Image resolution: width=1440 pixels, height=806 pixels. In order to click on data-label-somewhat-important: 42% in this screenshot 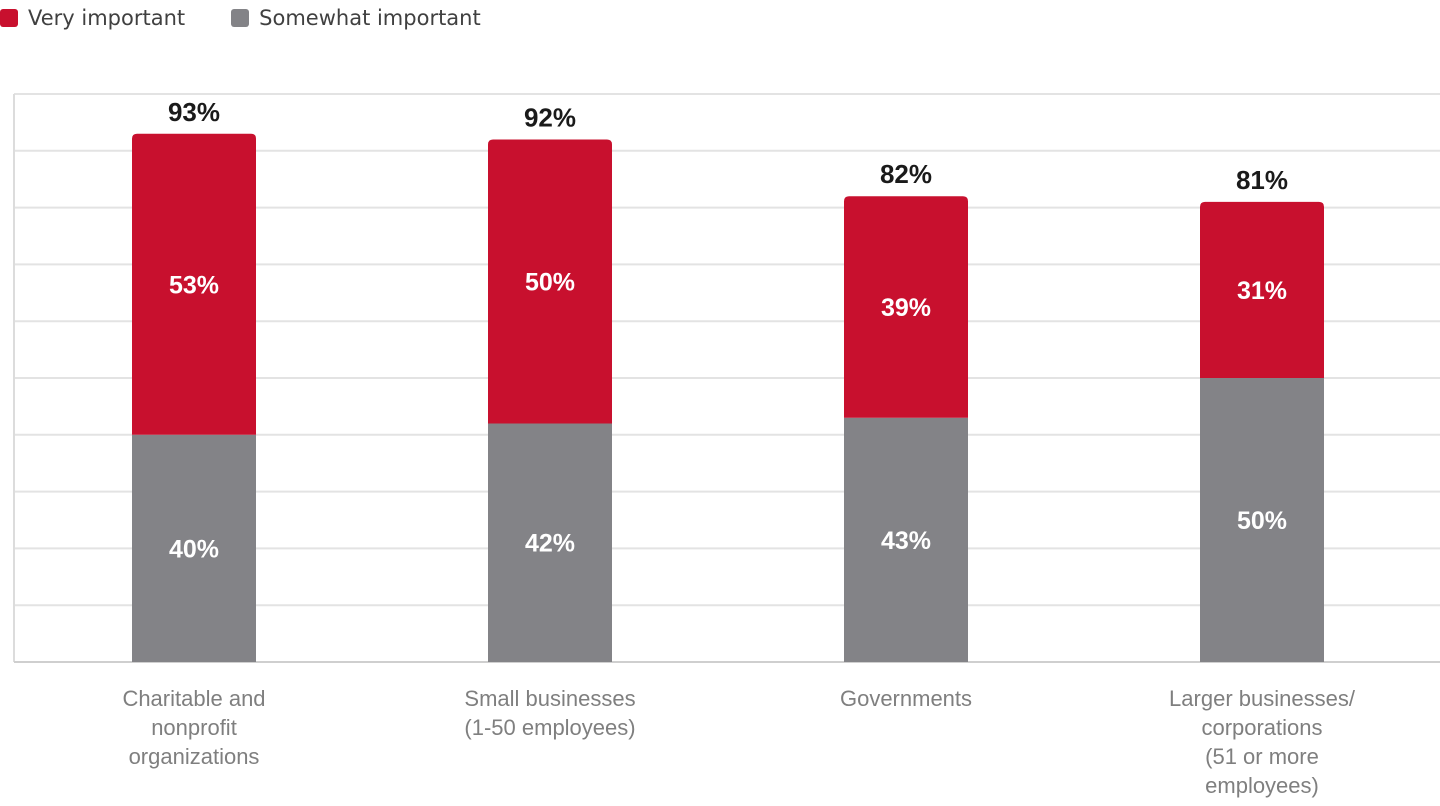, I will do `click(550, 544)`.